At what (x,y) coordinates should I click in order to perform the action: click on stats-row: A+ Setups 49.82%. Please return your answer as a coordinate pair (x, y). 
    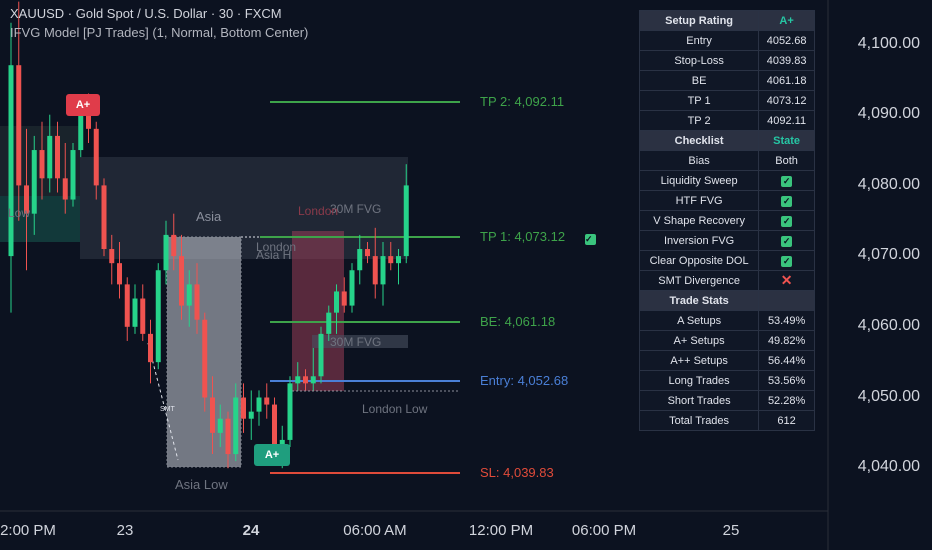
    Looking at the image, I should click on (726, 340).